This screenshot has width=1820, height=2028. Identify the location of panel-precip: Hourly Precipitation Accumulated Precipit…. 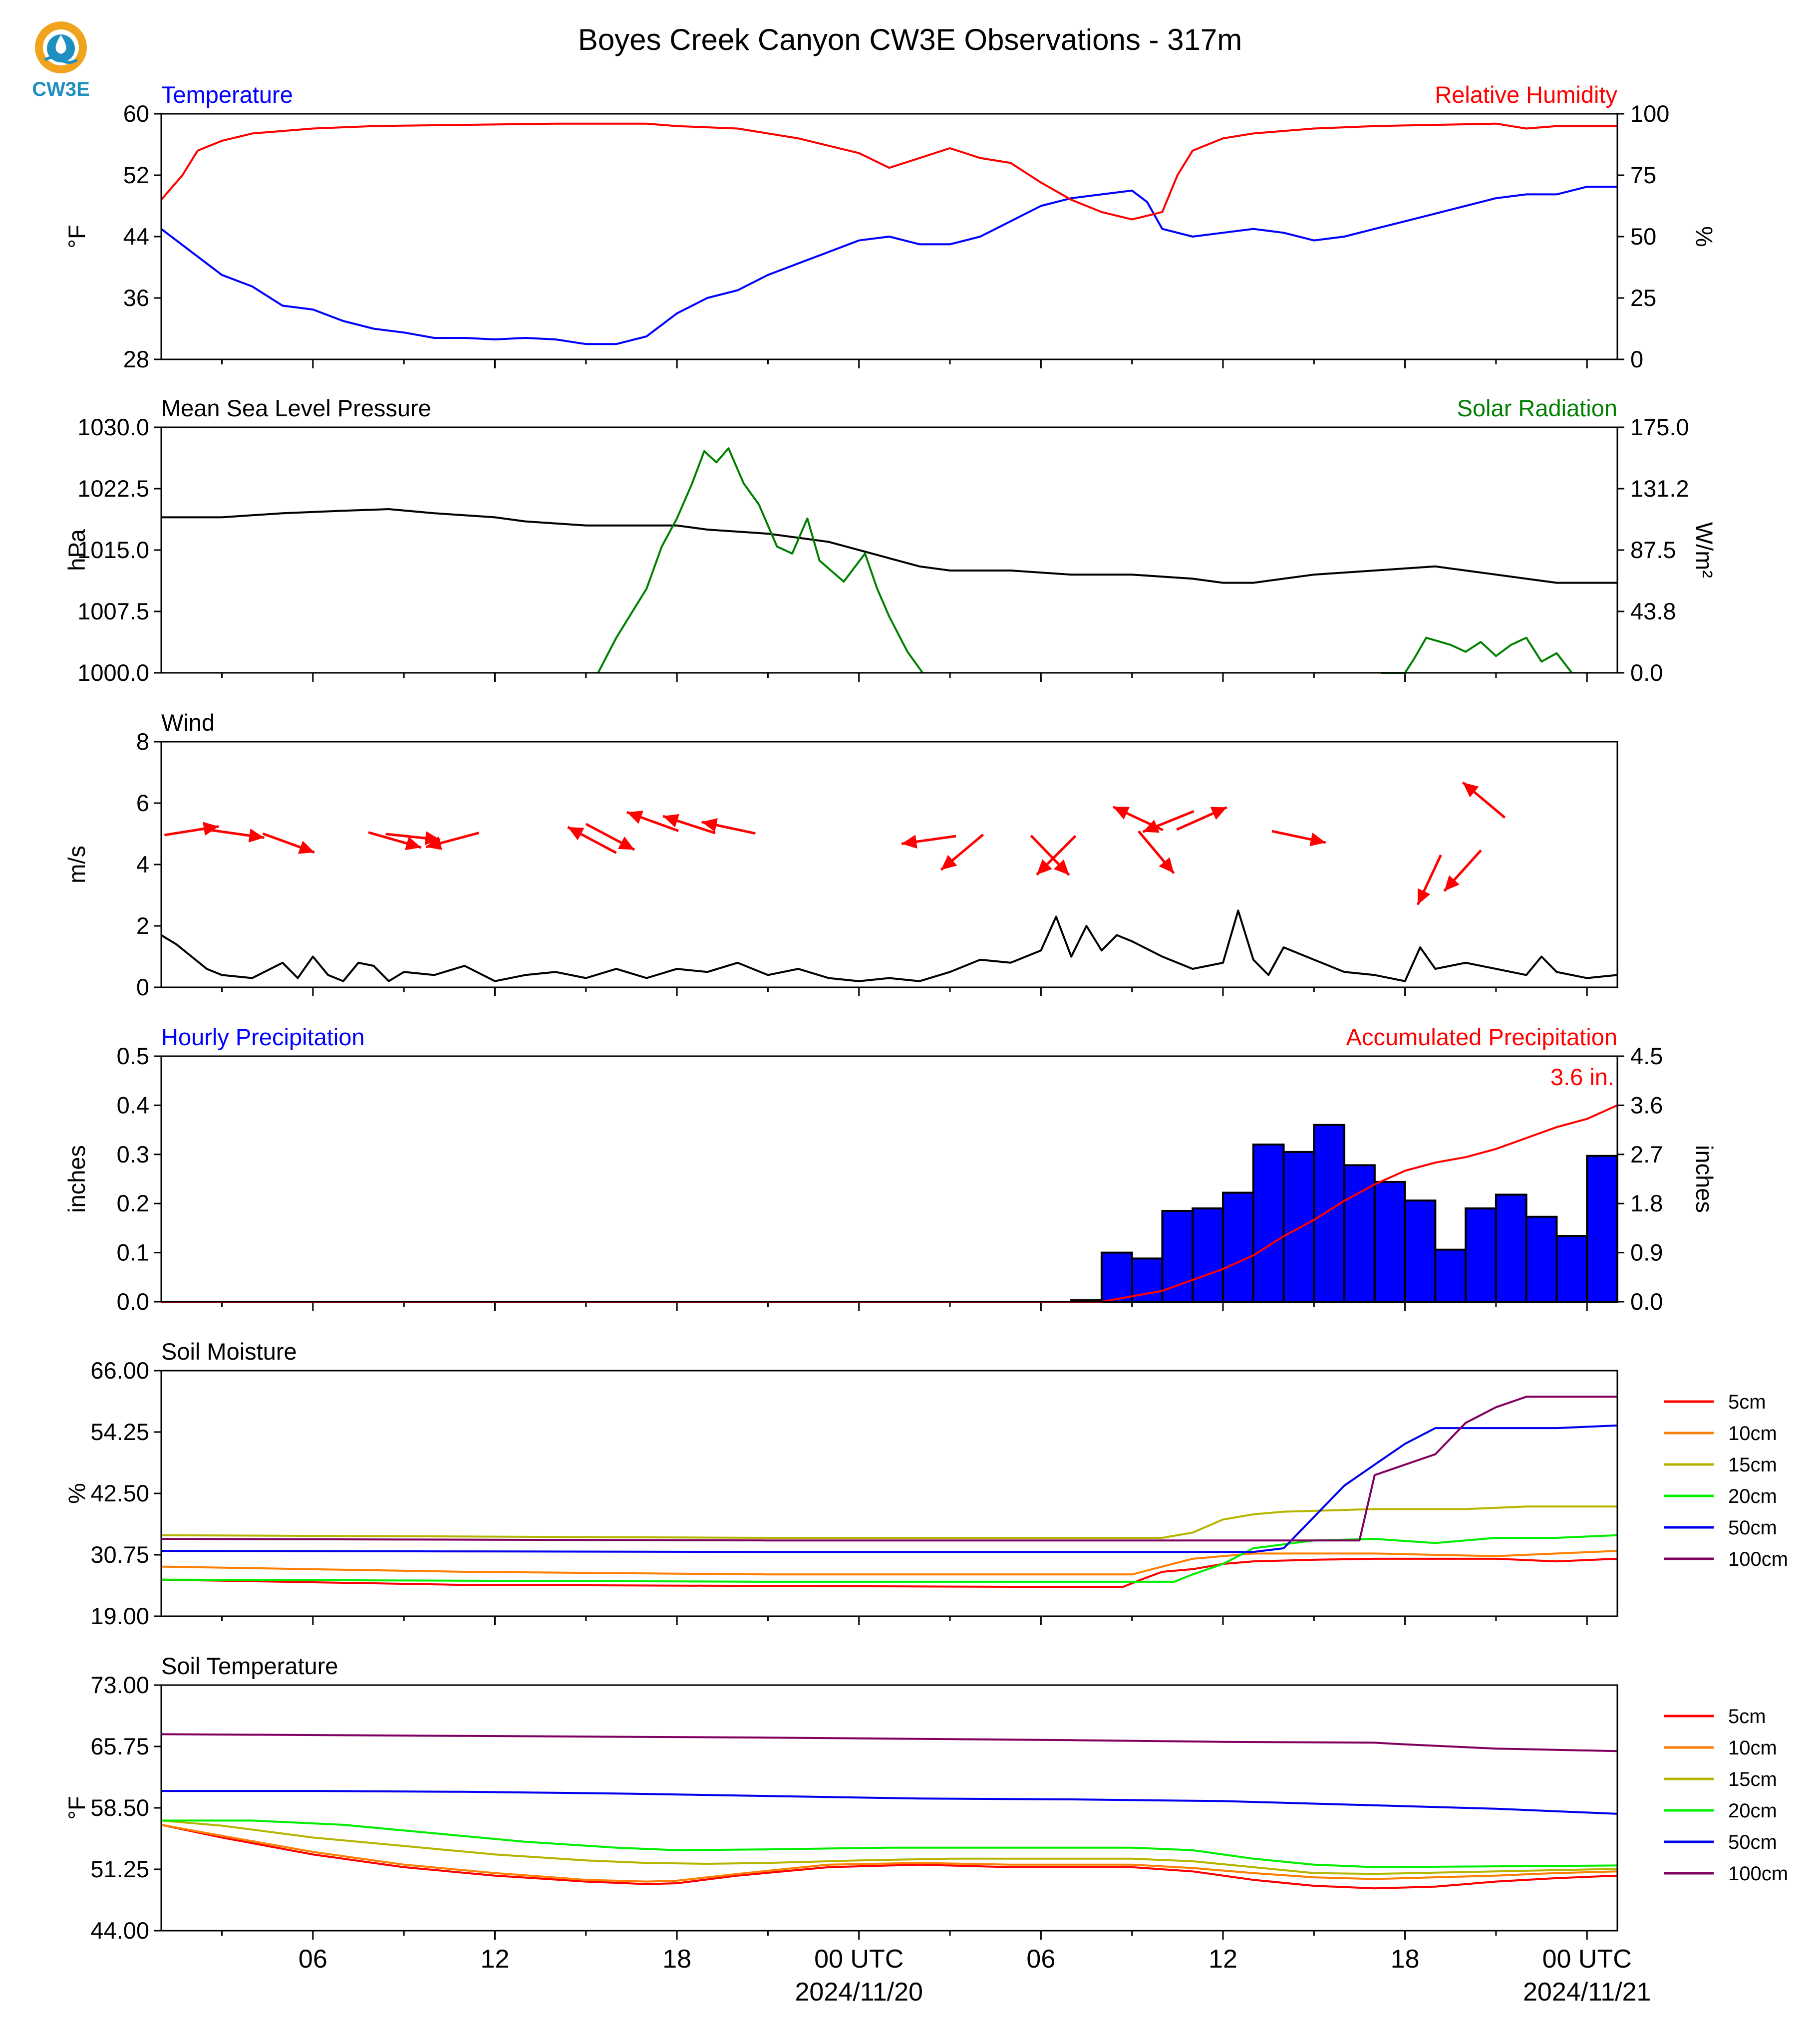
(890, 1169).